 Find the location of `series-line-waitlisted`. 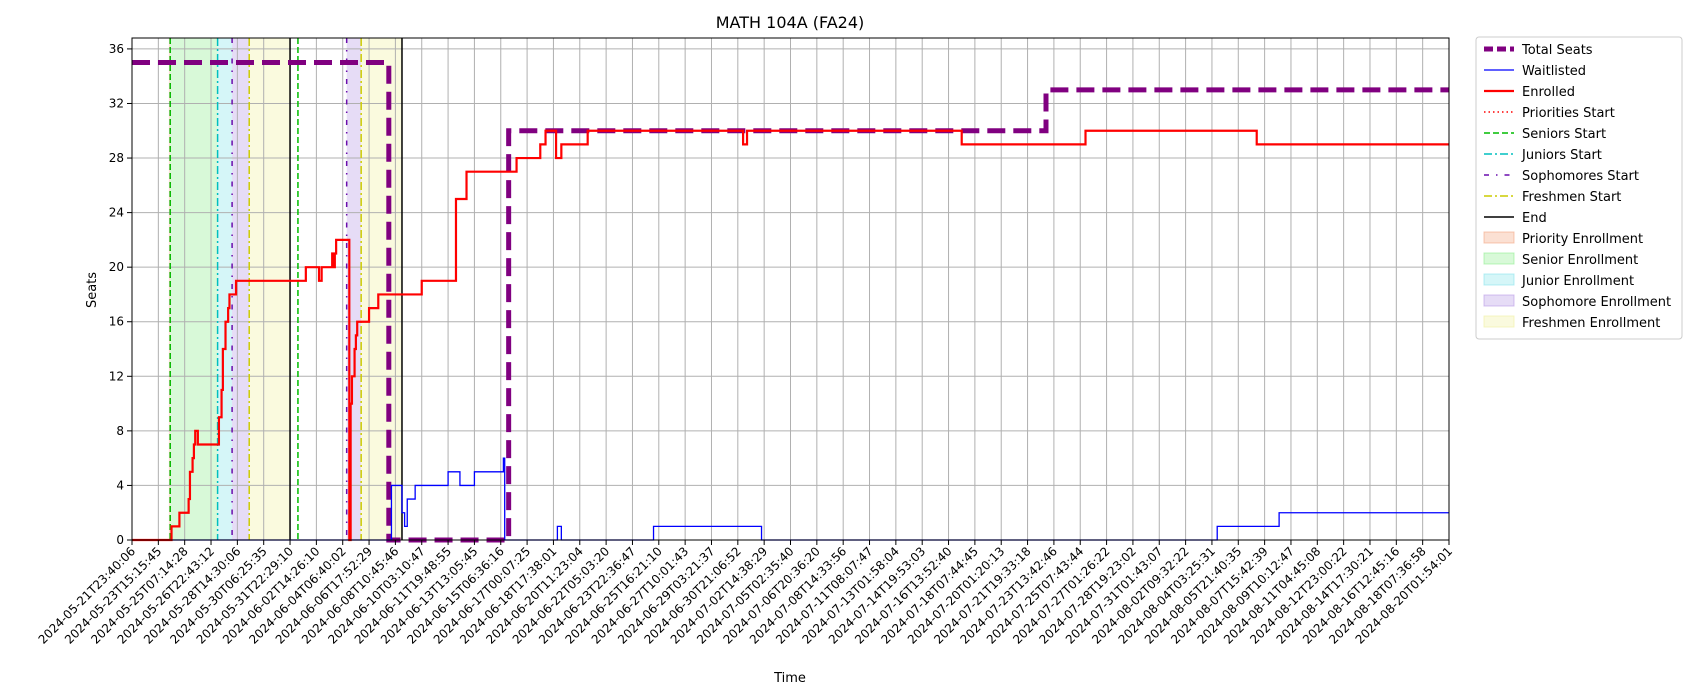

series-line-waitlisted is located at coordinates (790, 499).